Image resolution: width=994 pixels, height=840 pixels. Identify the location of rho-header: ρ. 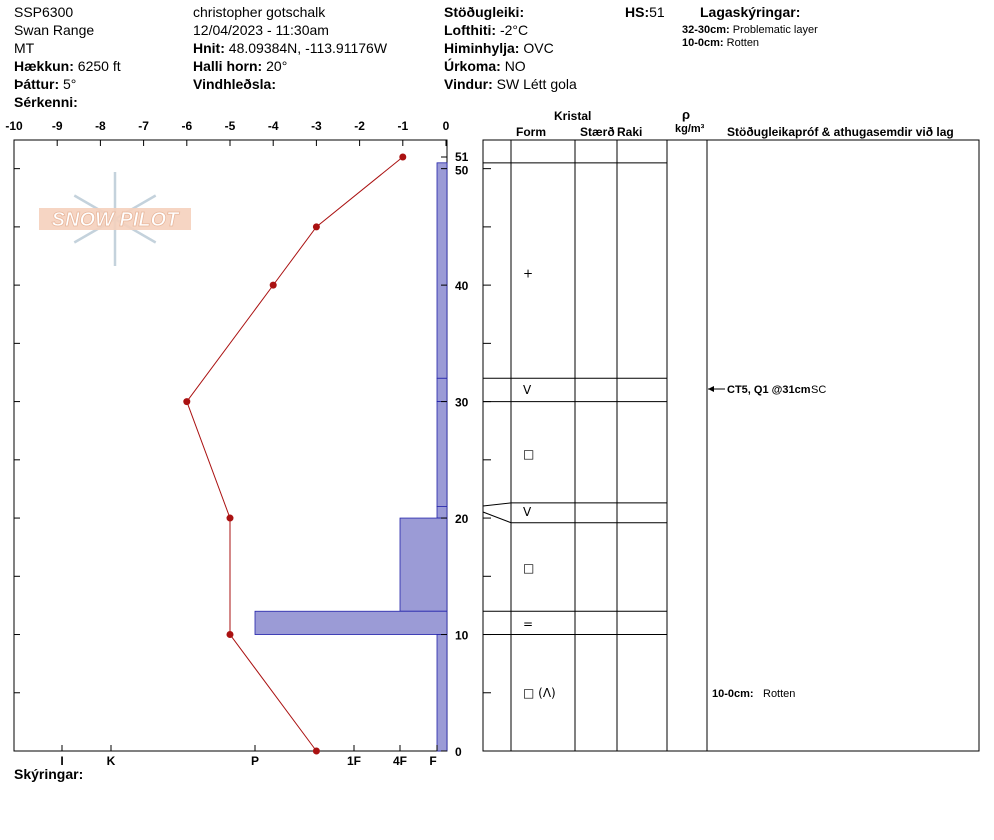
(686, 114).